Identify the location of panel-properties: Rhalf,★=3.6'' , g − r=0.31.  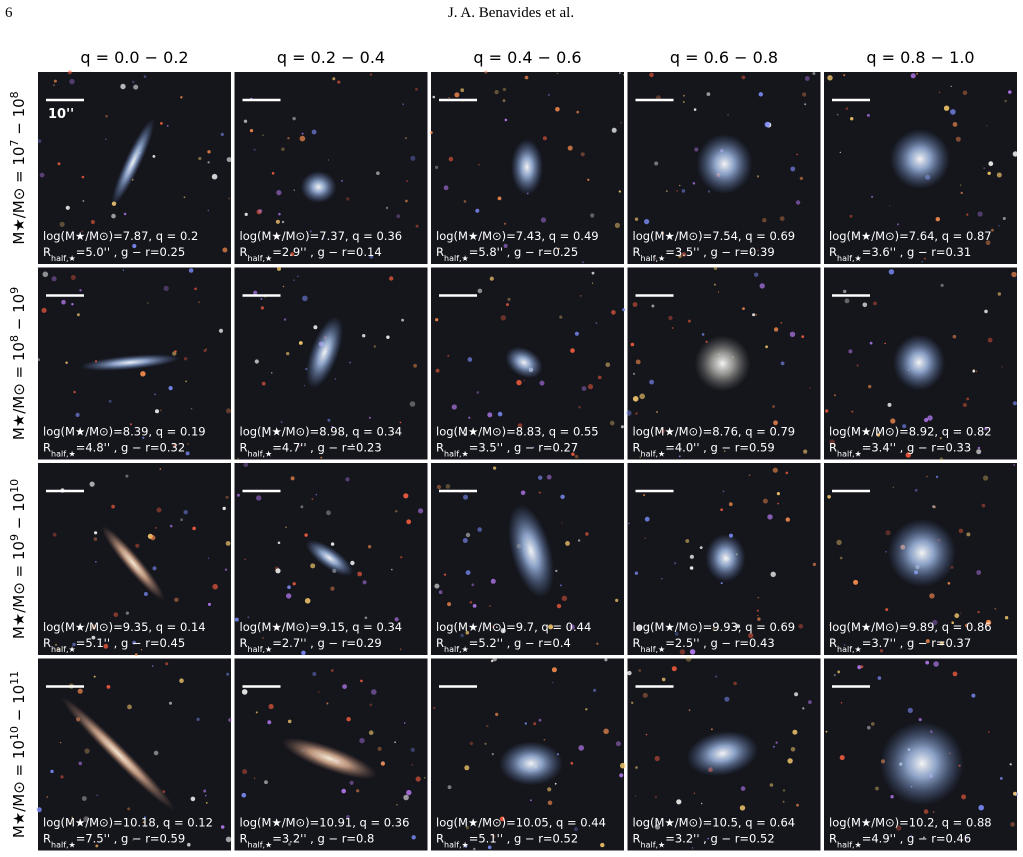
(900, 254).